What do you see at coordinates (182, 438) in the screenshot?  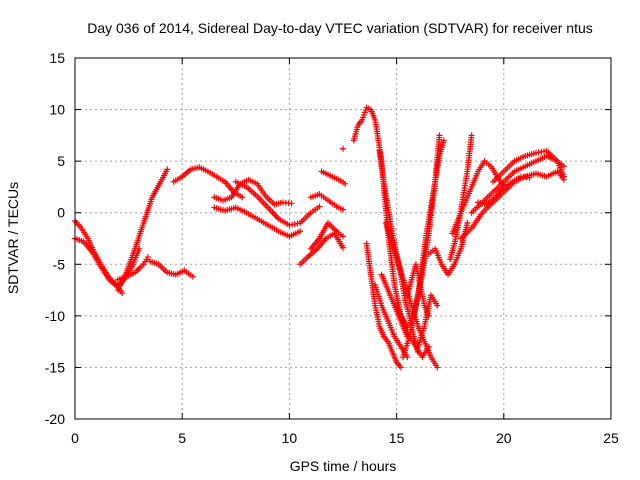 I see `x-tick-label: 5` at bounding box center [182, 438].